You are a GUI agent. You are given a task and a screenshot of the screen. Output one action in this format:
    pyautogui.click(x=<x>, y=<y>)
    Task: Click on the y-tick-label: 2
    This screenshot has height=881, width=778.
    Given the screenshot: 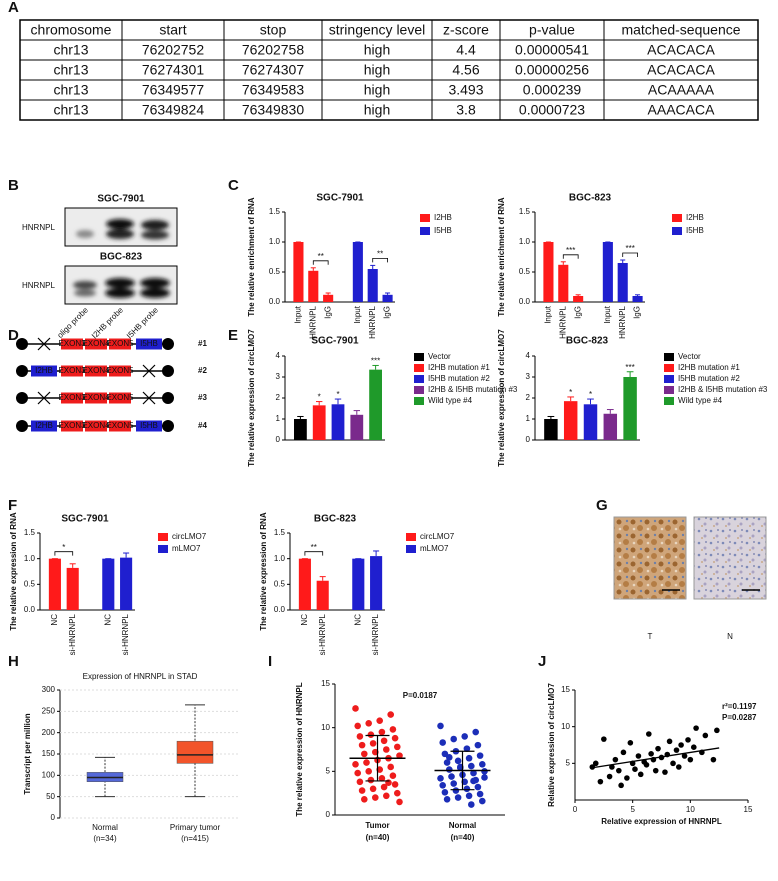 What is the action you would take?
    pyautogui.click(x=528, y=397)
    